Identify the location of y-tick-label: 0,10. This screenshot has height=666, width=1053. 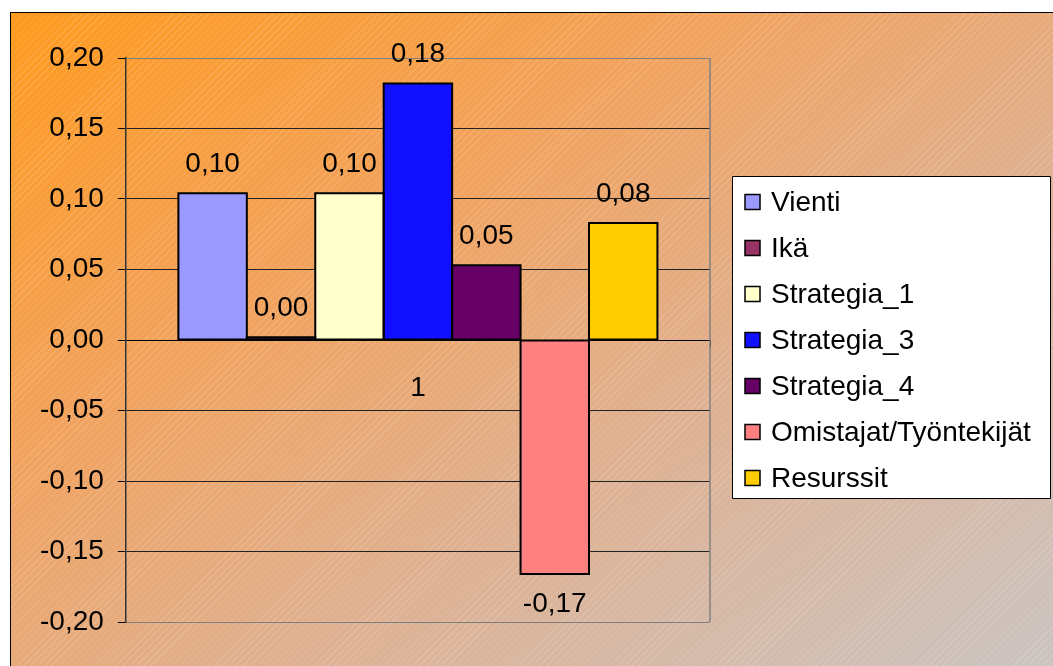
(76, 197).